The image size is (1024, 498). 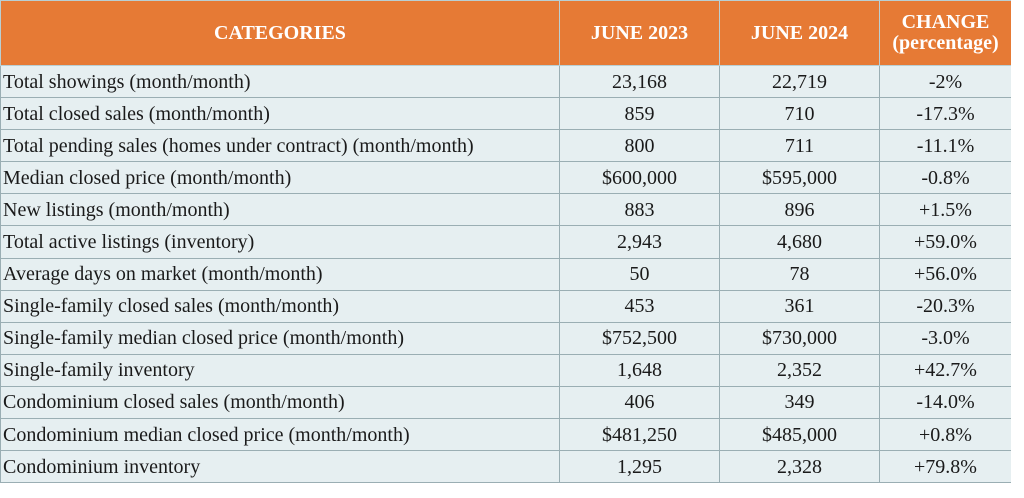 I want to click on june-2024-cell: $595,000, so click(x=799, y=178).